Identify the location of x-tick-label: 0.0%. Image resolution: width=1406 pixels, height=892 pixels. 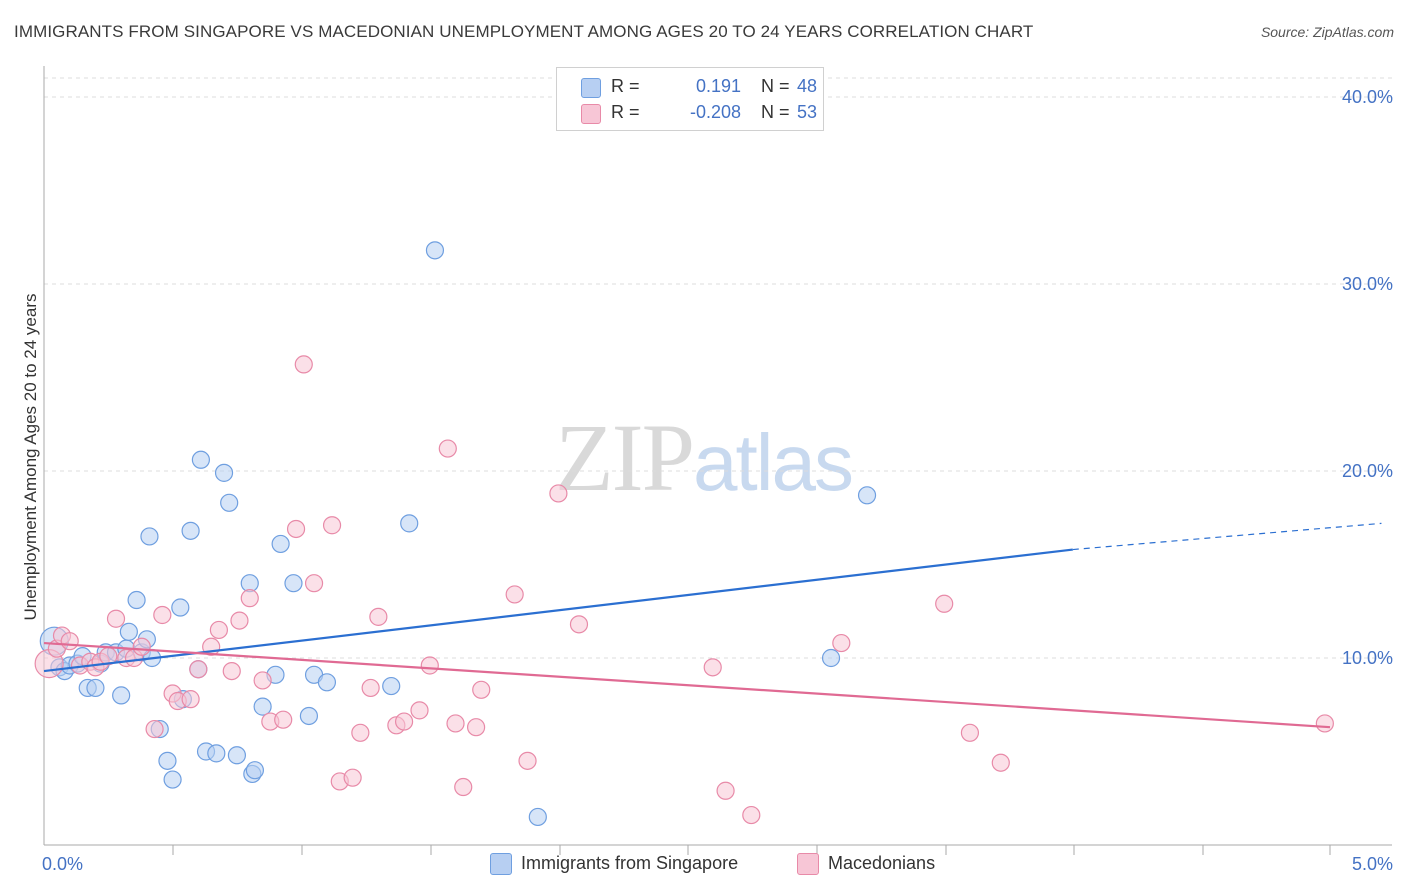
(62, 864).